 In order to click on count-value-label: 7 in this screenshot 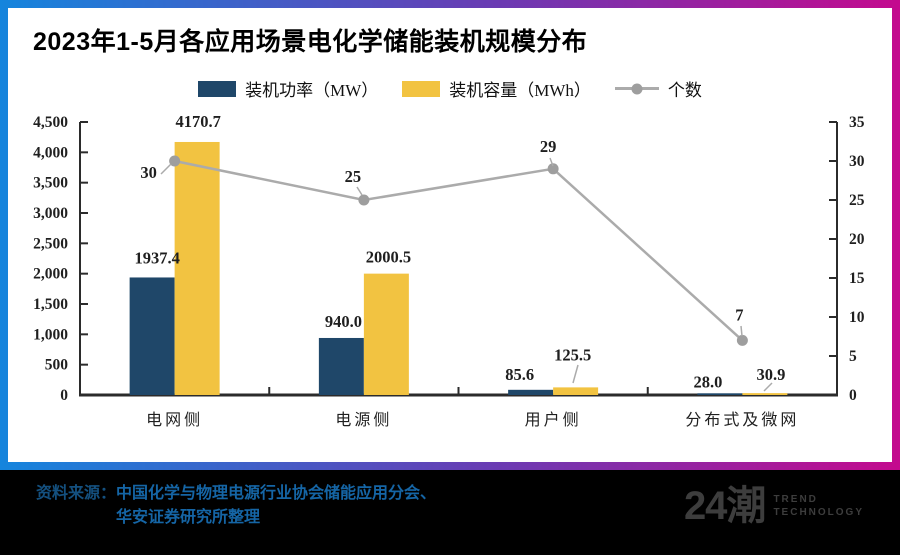, I will do `click(739, 314)`.